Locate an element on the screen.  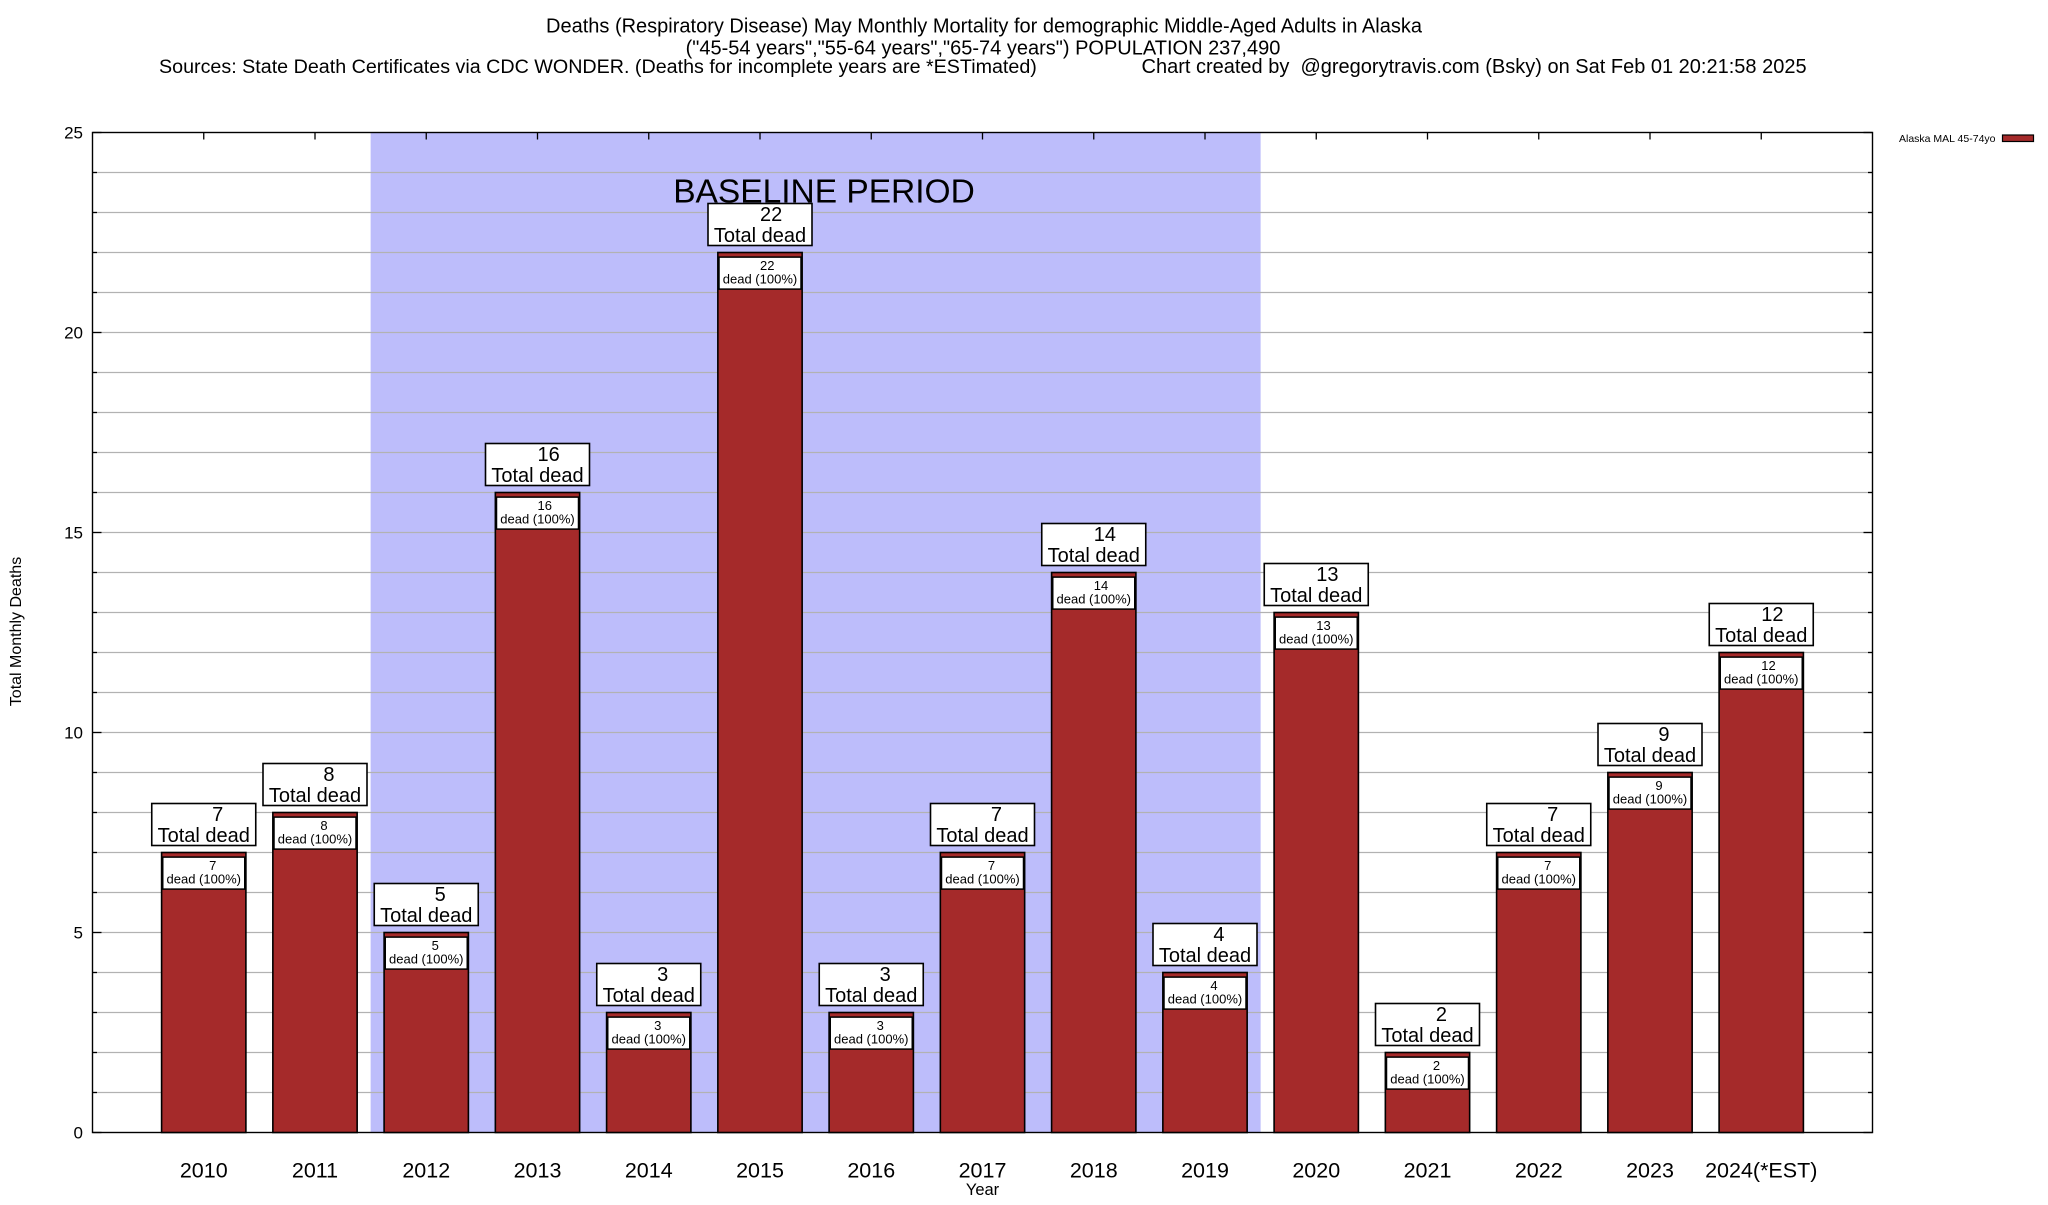
svg-text: 20 is located at coordinates (73, 333).